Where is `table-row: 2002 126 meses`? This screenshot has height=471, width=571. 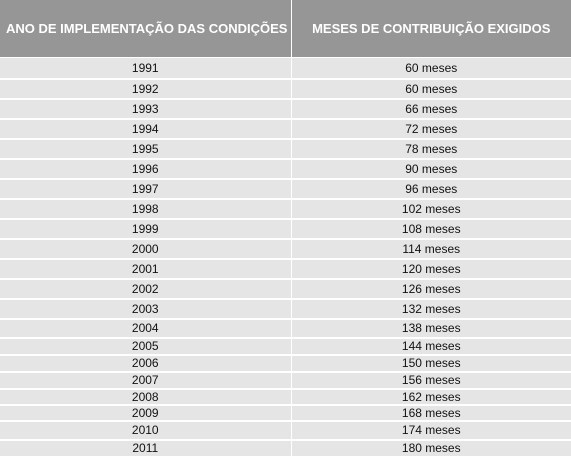
table-row: 2002 126 meses is located at coordinates (285, 289).